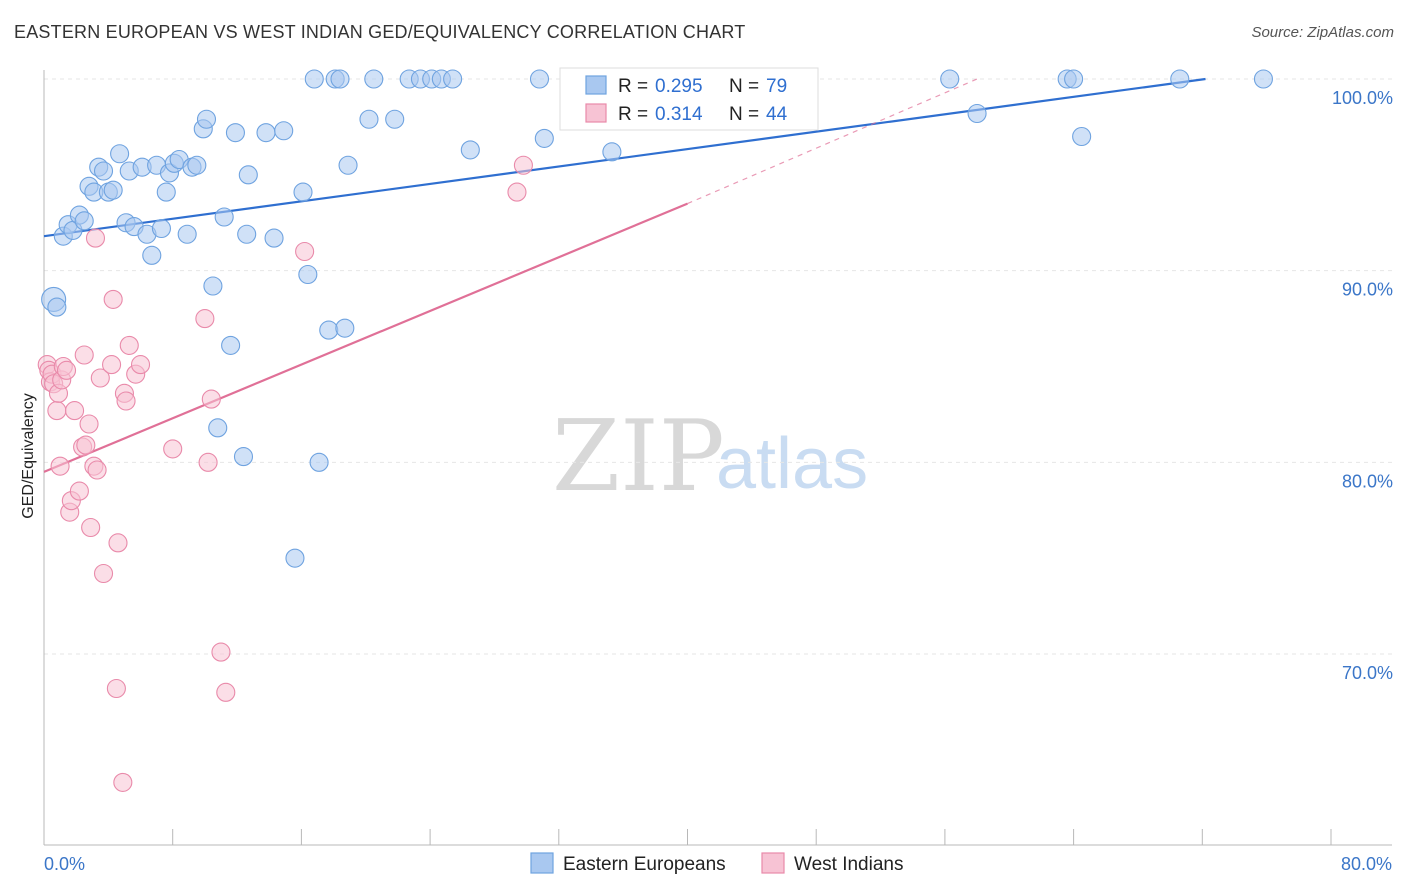  I want to click on bottom-legend-label-eastern-europeans: Eastern Europeans, so click(644, 864).